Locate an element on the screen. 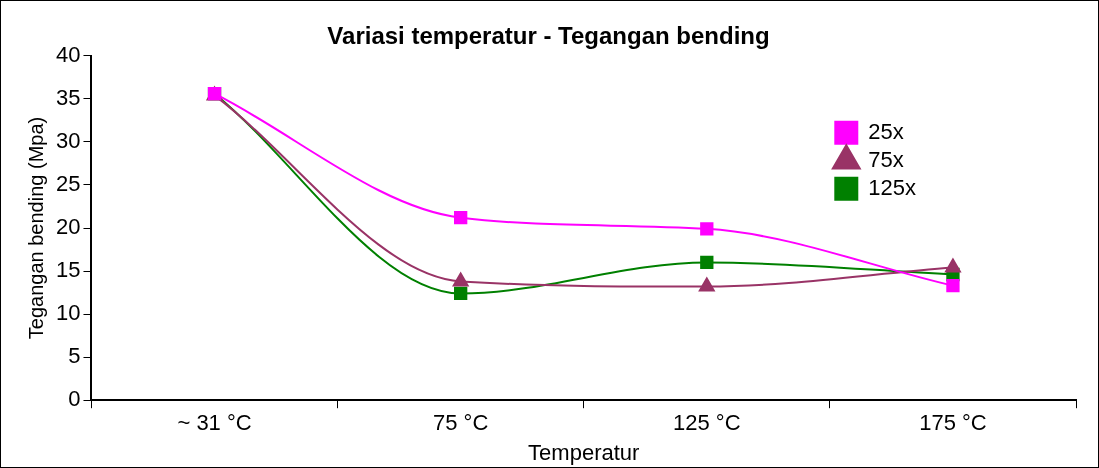  y-tick-label: 25 is located at coordinates (68, 184).